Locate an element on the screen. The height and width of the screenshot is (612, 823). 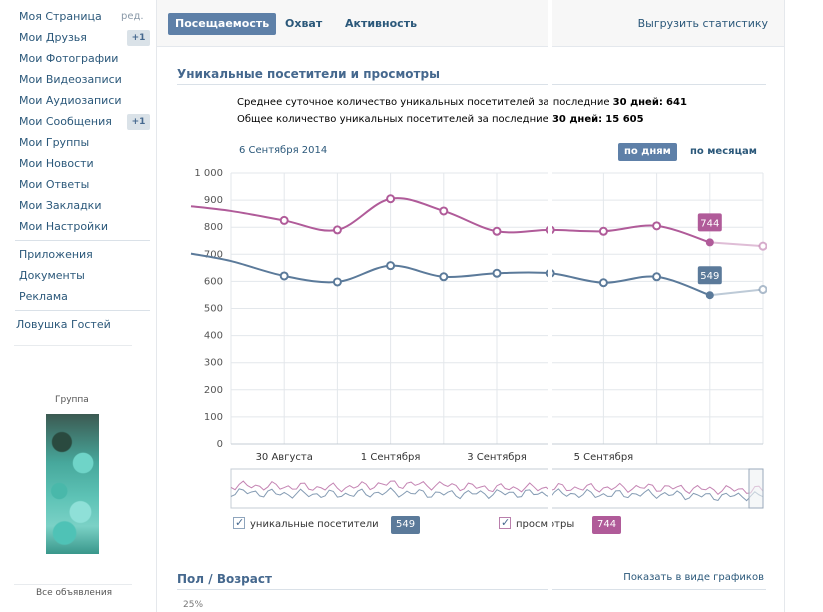
nav-documents: Документы is located at coordinates (52, 275).